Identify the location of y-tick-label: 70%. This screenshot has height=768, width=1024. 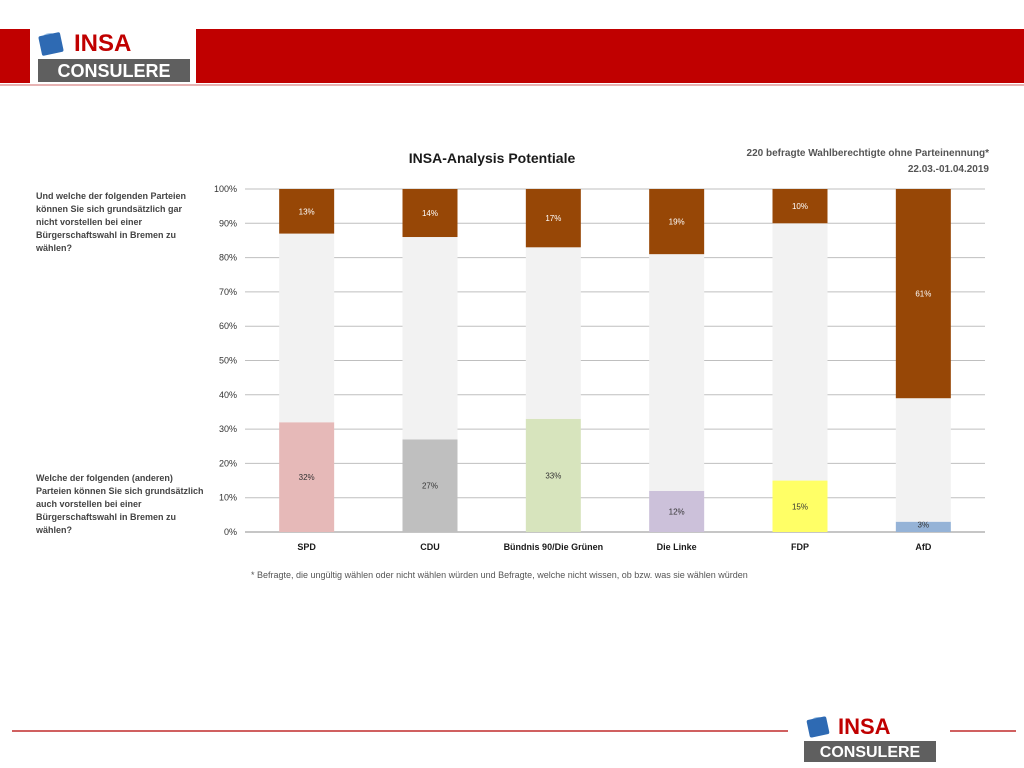
(228, 292).